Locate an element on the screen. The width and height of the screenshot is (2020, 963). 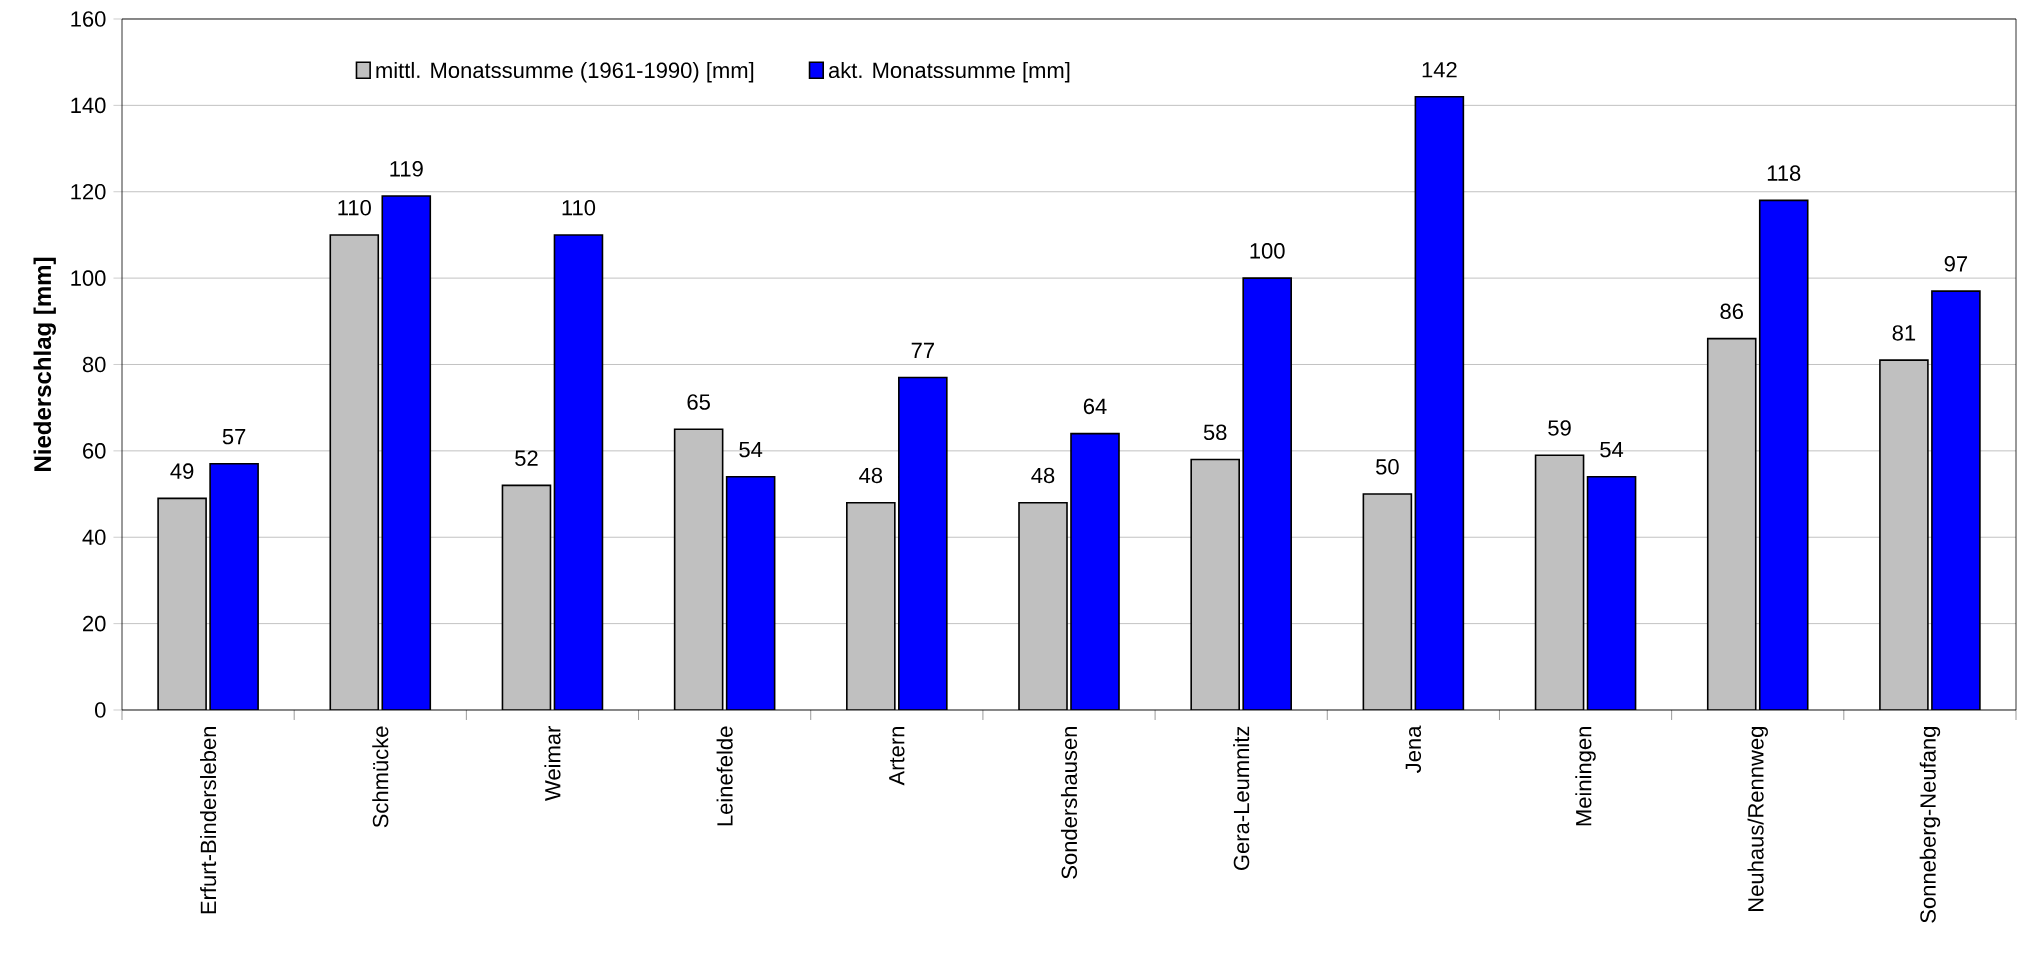
x-tick-label: Erfurt-Bindersleben is located at coordinates (208, 820).